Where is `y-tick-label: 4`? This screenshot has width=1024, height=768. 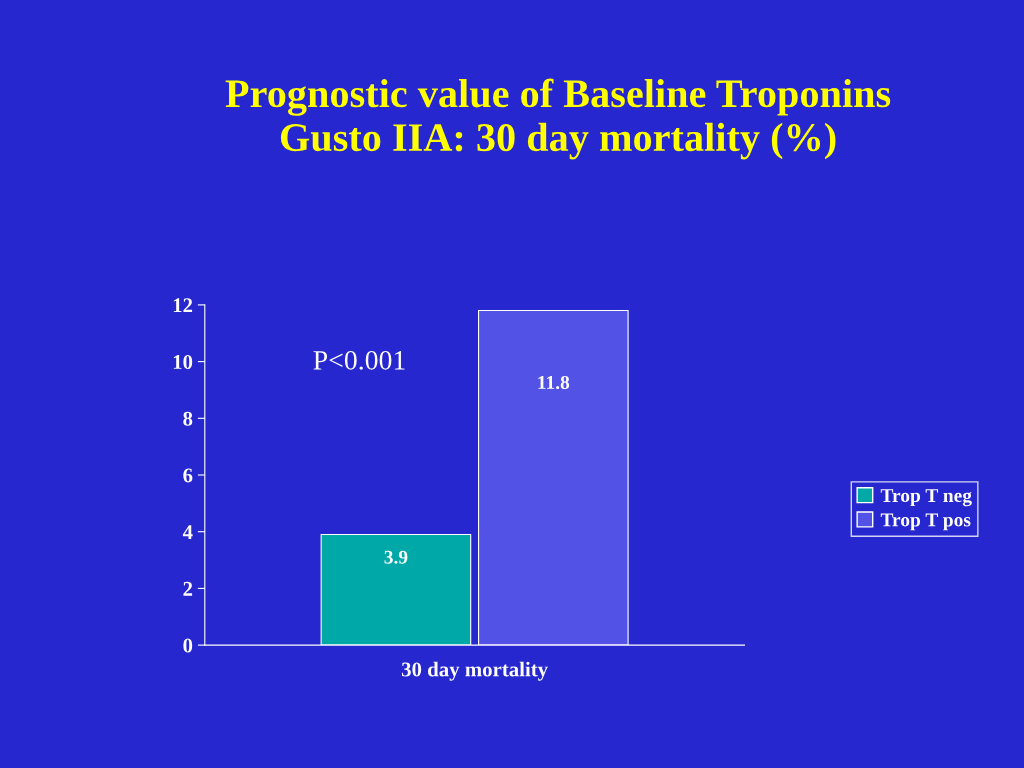 y-tick-label: 4 is located at coordinates (187, 532).